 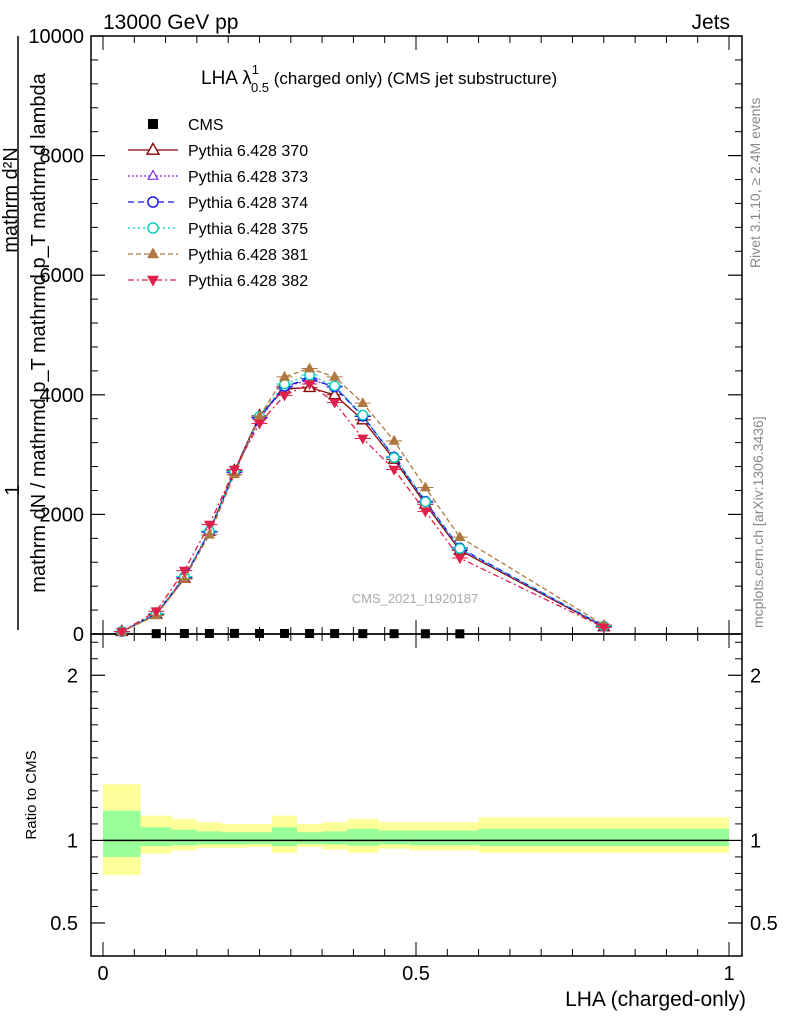 I want to click on legend-label-p381: Pythia 6.428 381, so click(x=248, y=255).